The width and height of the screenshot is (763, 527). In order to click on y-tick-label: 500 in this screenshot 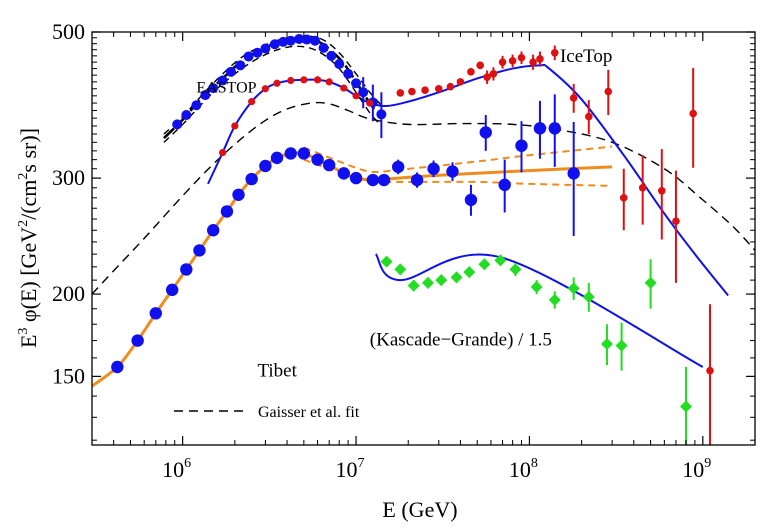, I will do `click(68, 31)`.